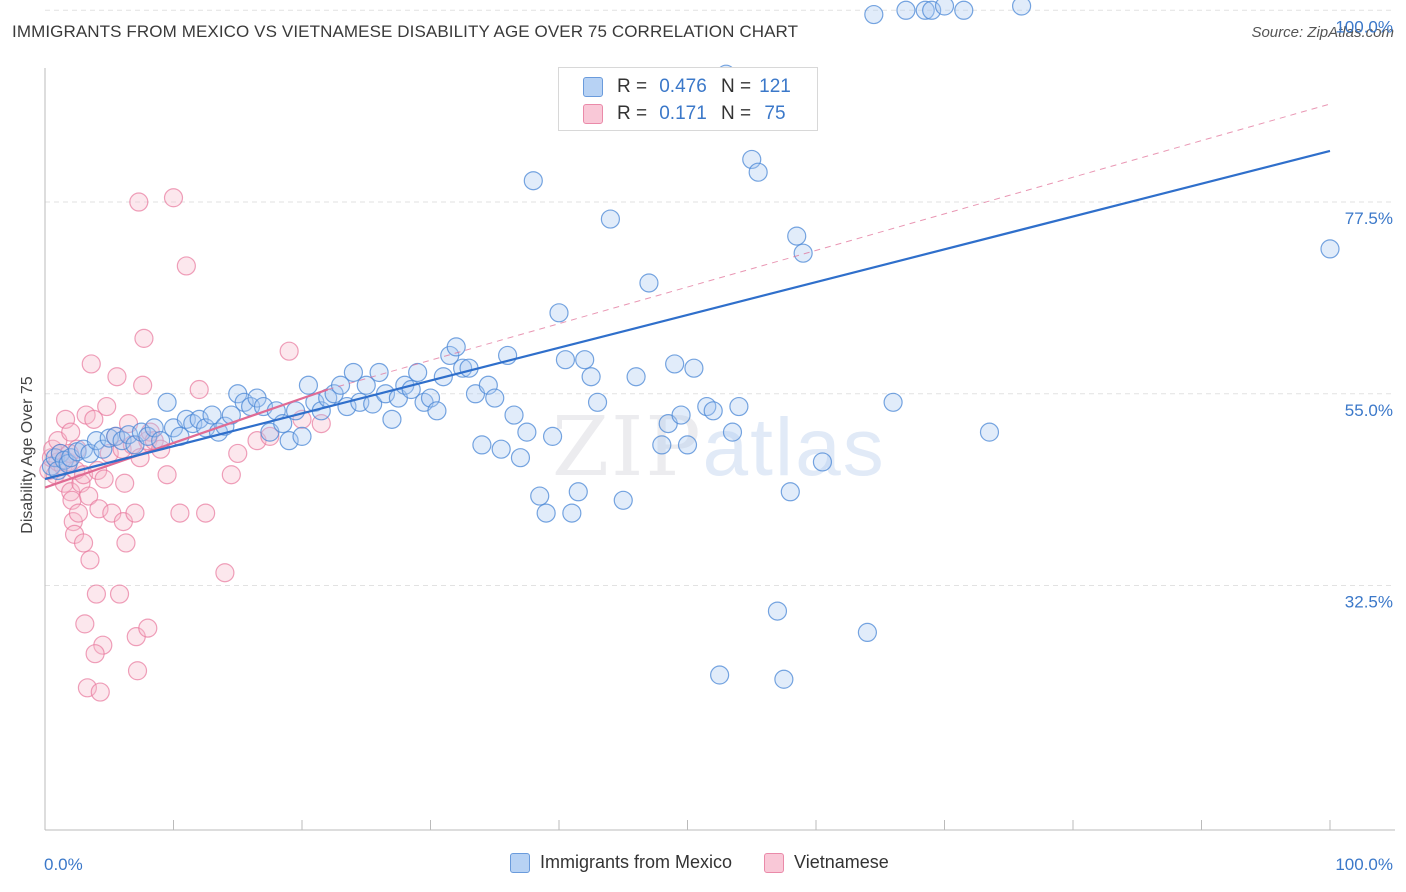 This screenshot has width=1406, height=892. Describe the element at coordinates (794, 447) in the screenshot. I see `watermark-atlas: atlas` at that location.